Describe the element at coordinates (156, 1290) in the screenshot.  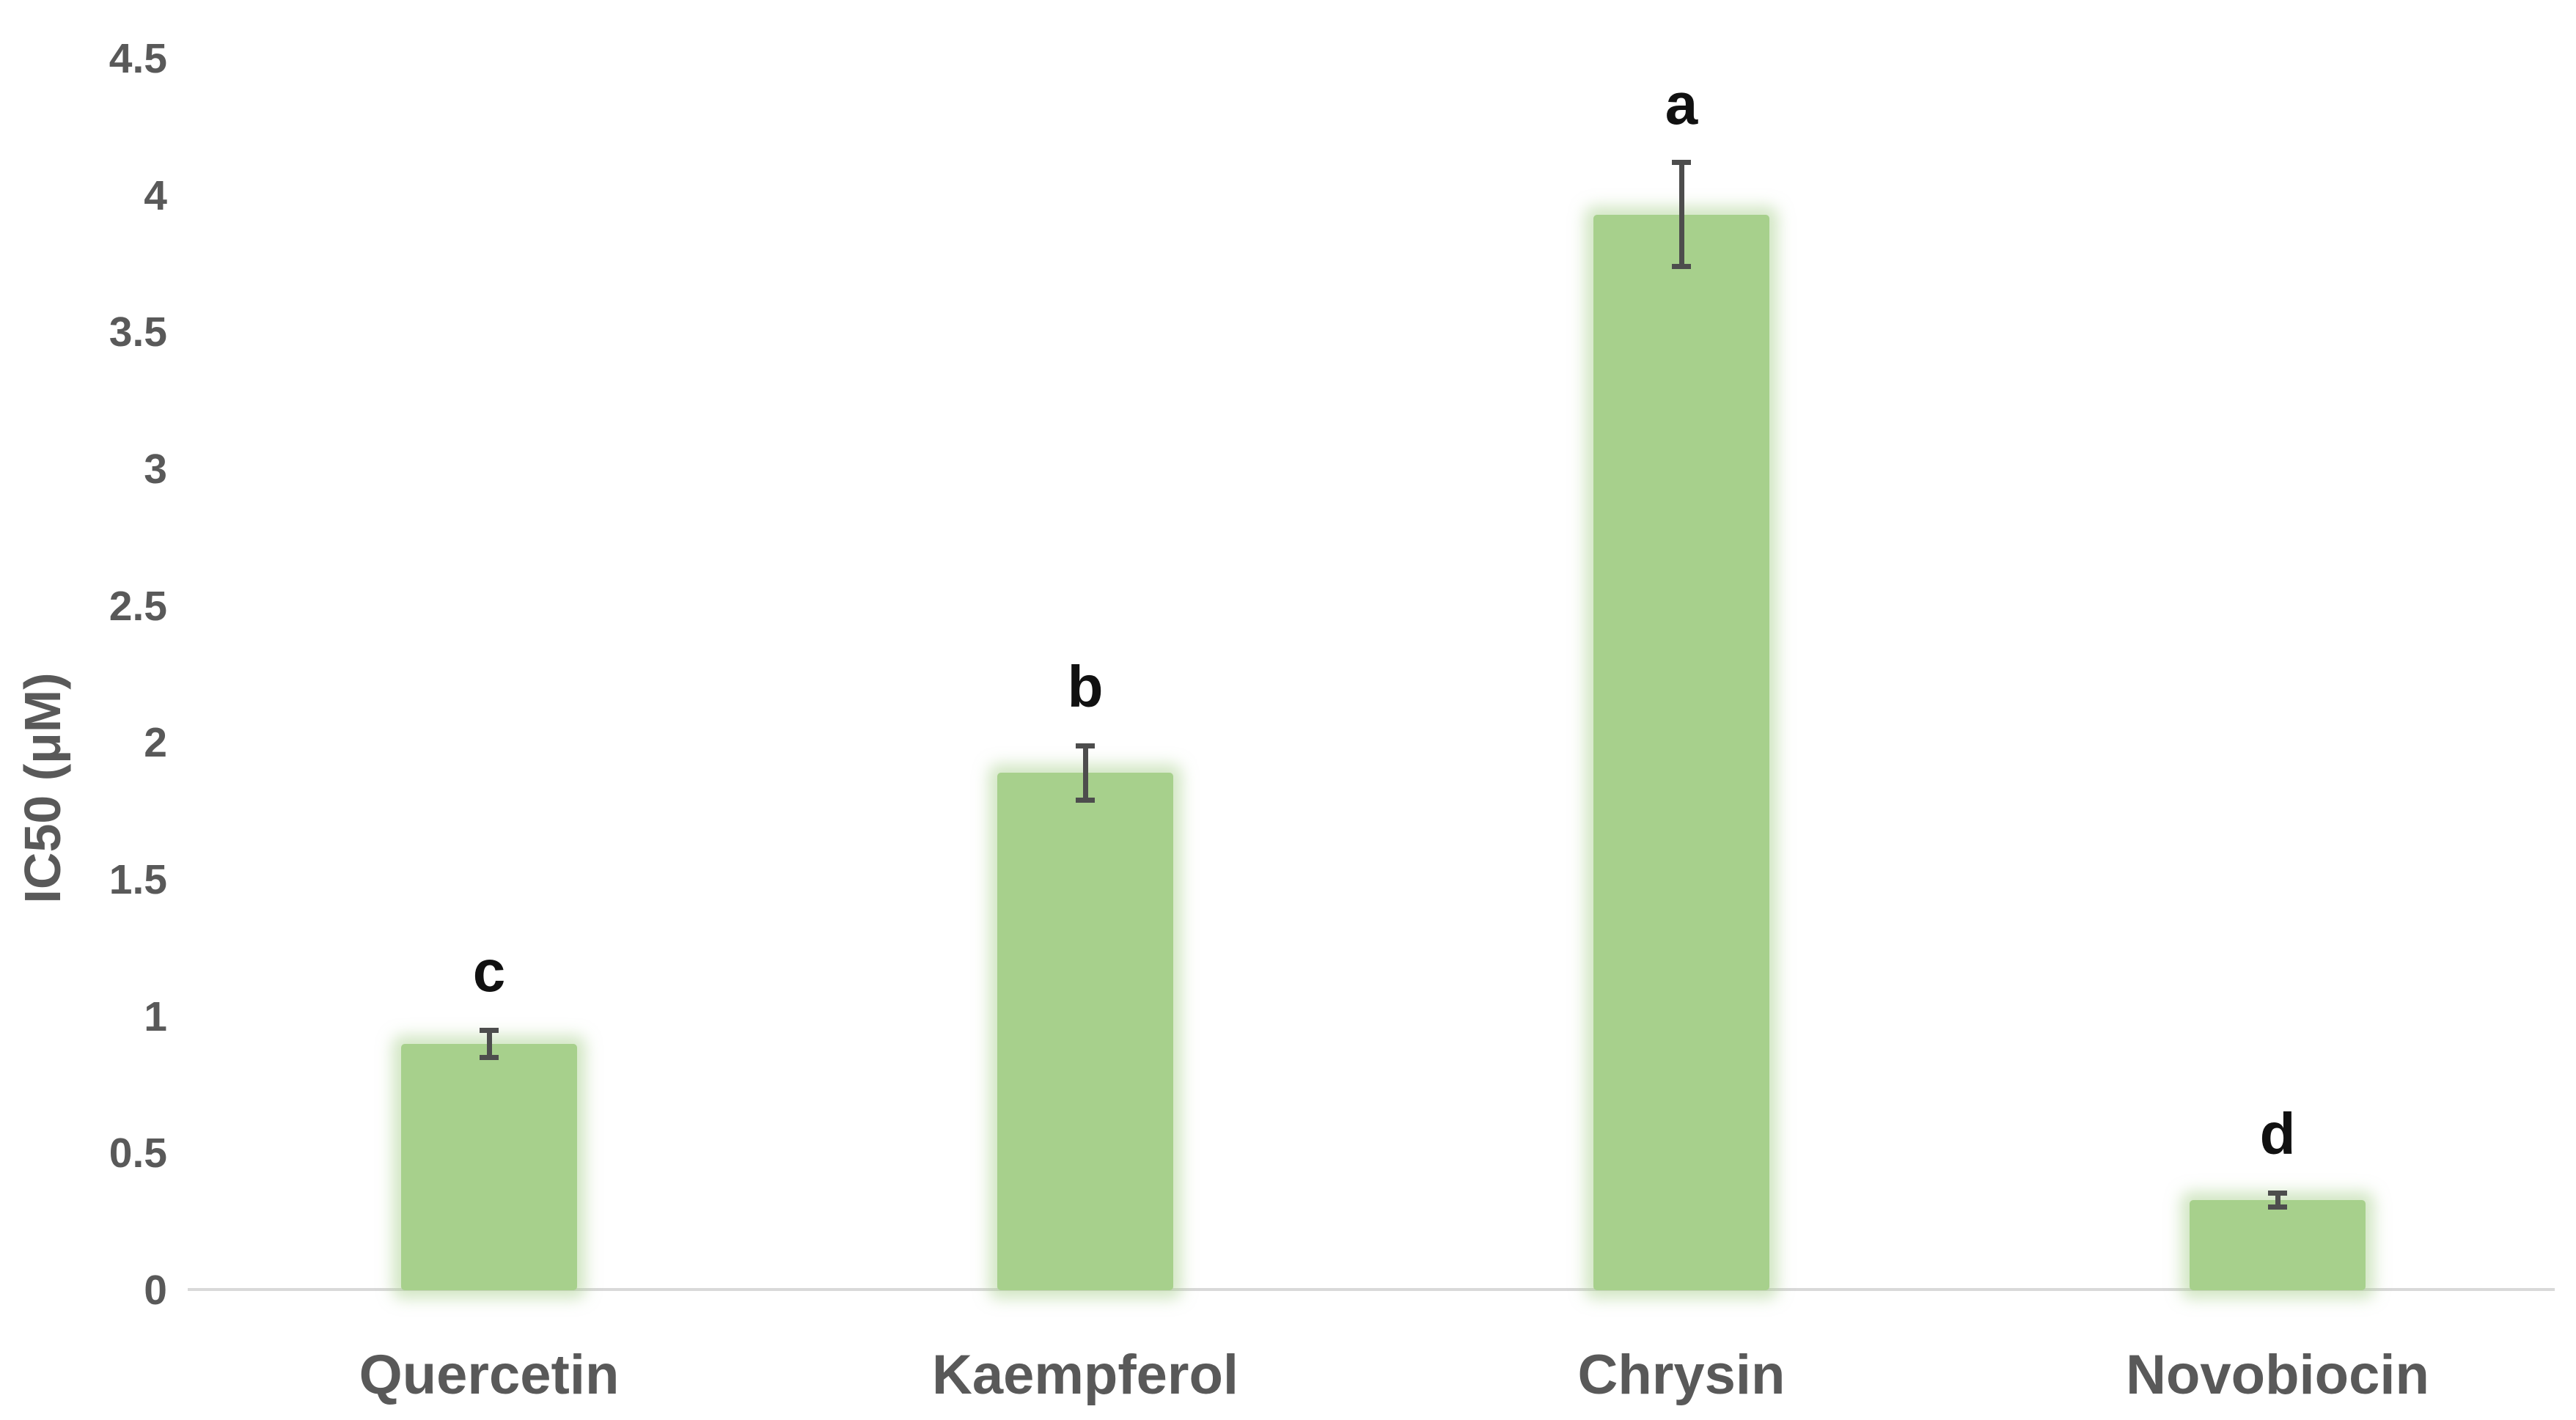
I see `y-tick-label-0: 0` at that location.